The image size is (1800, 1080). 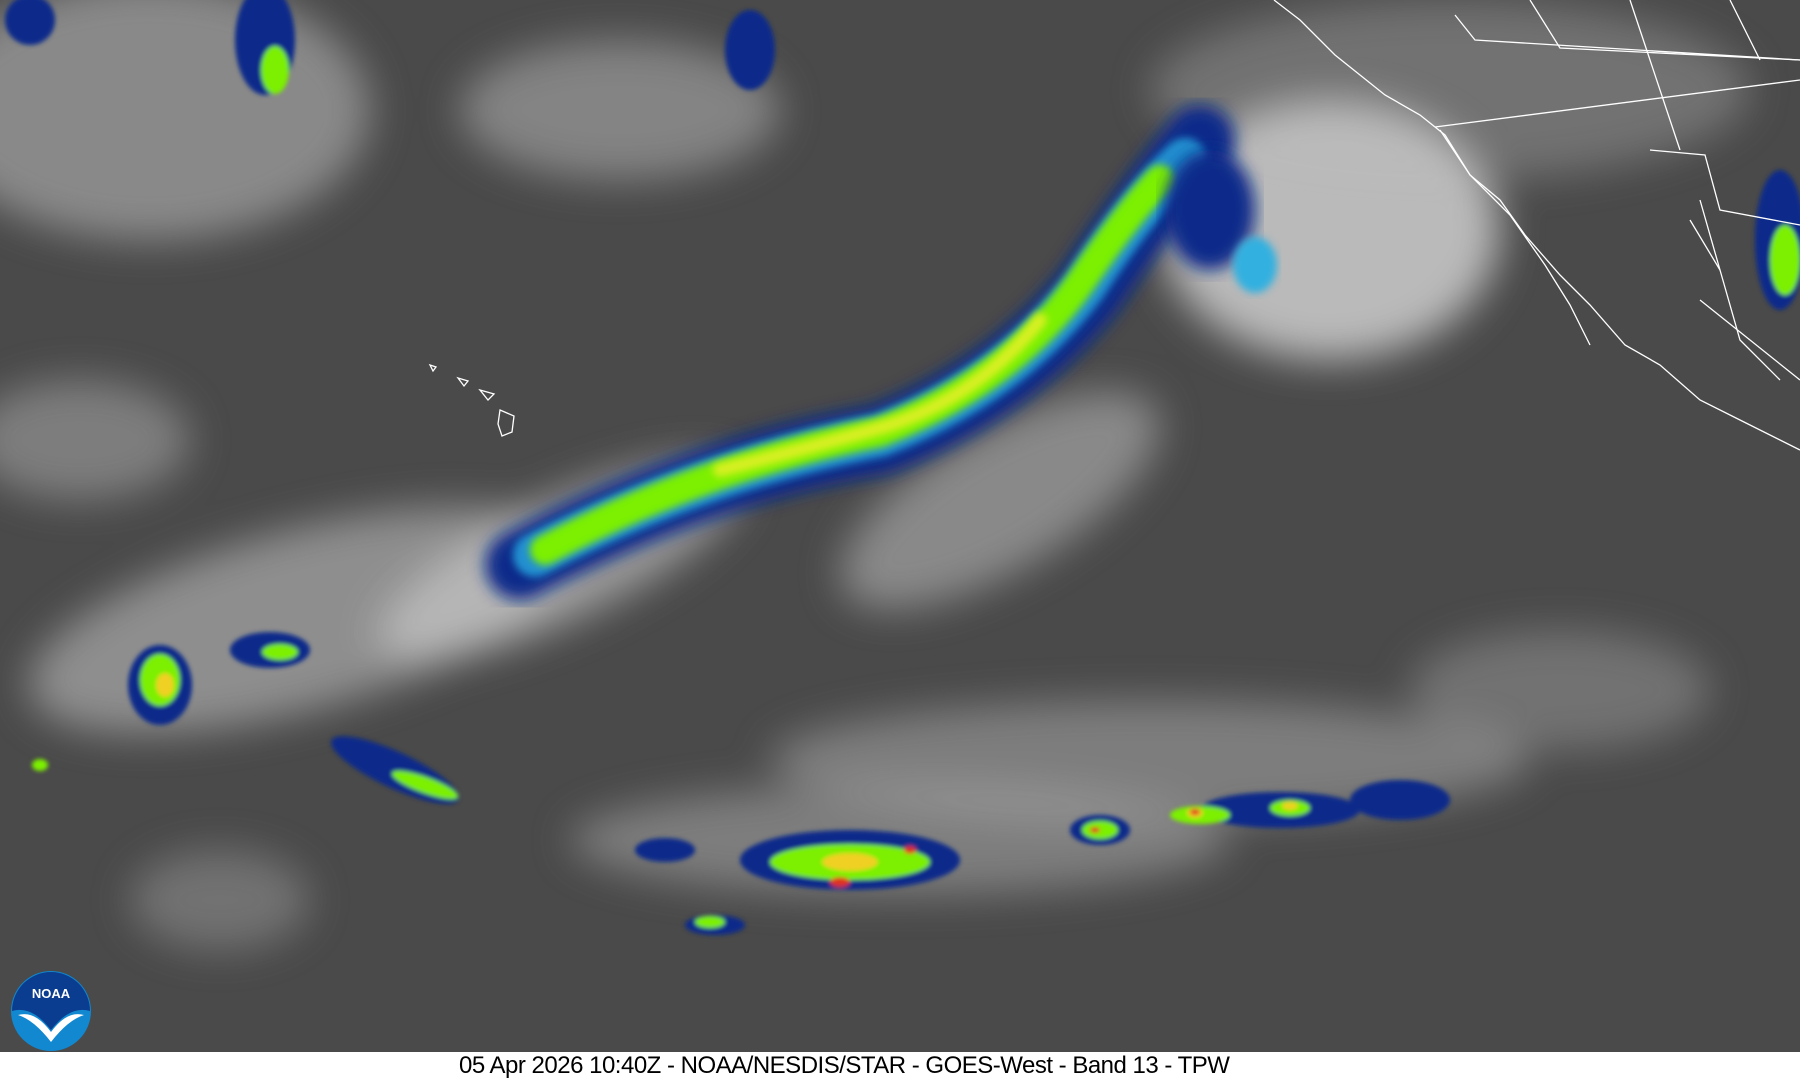 I want to click on noaa-logo: NOAA, so click(x=51, y=1011).